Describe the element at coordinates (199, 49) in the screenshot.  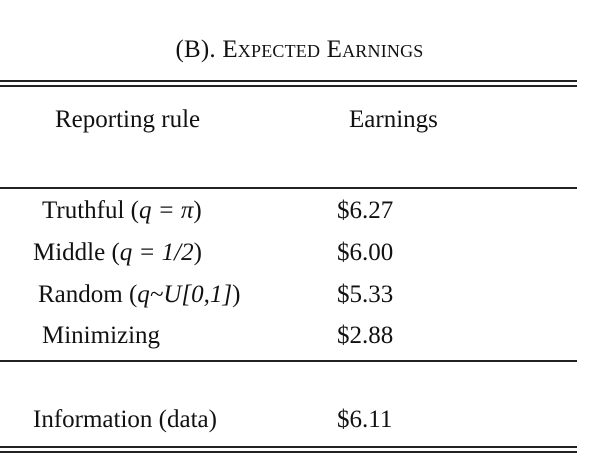
I see `table-title-prefix: (B).` at that location.